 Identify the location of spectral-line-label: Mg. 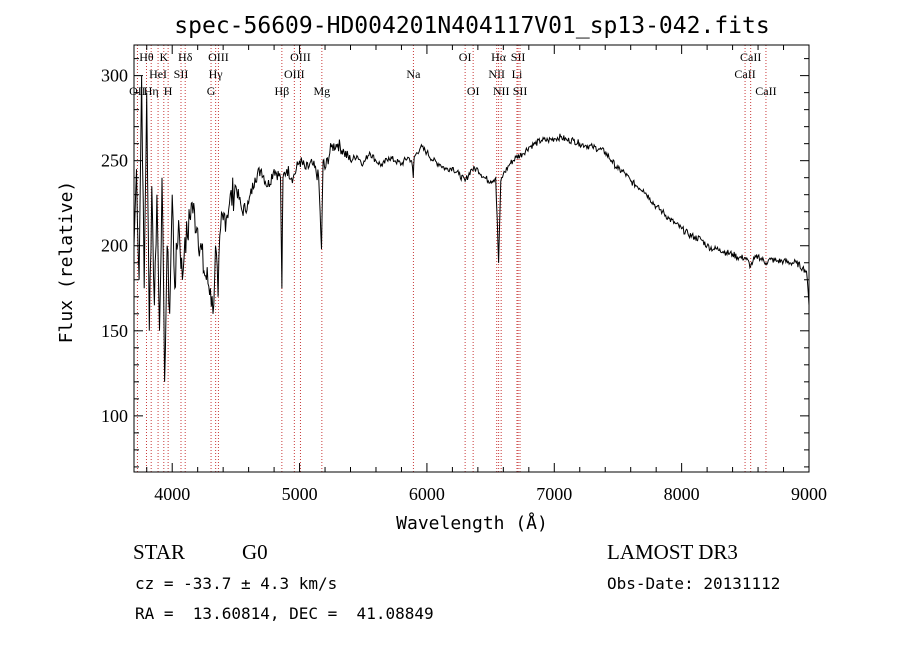
(322, 91).